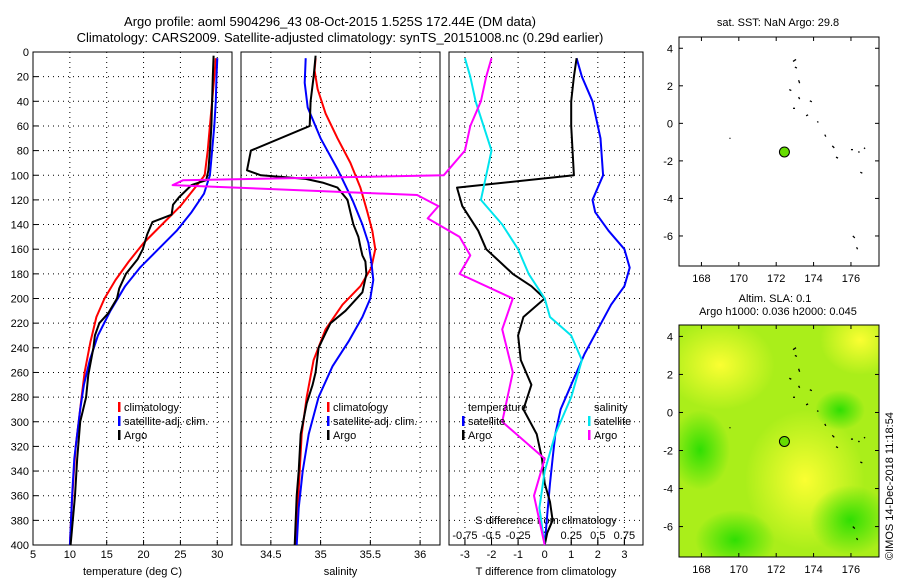 The width and height of the screenshot is (900, 580). I want to click on x-tick-label: 20, so click(143, 555).